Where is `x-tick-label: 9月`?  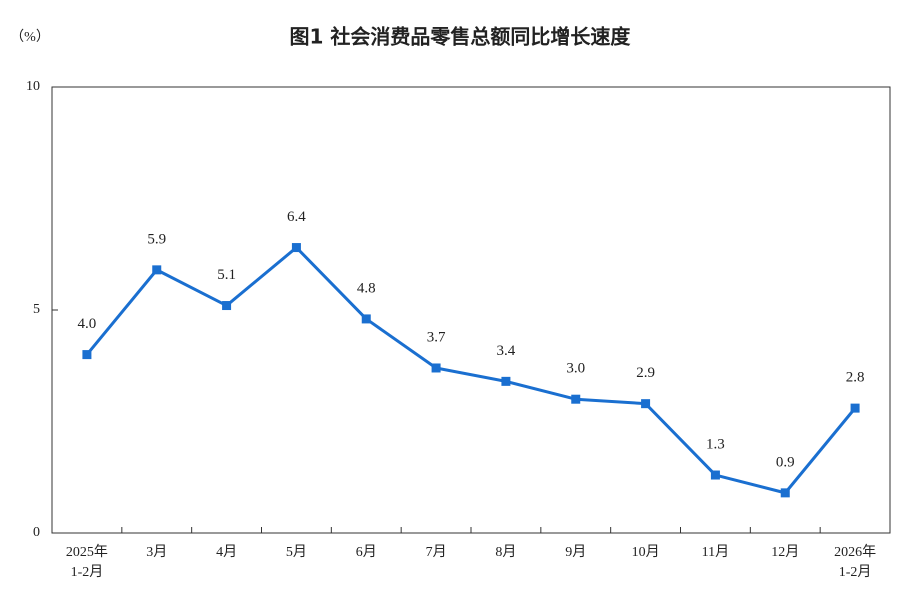
x-tick-label: 9月 is located at coordinates (575, 552).